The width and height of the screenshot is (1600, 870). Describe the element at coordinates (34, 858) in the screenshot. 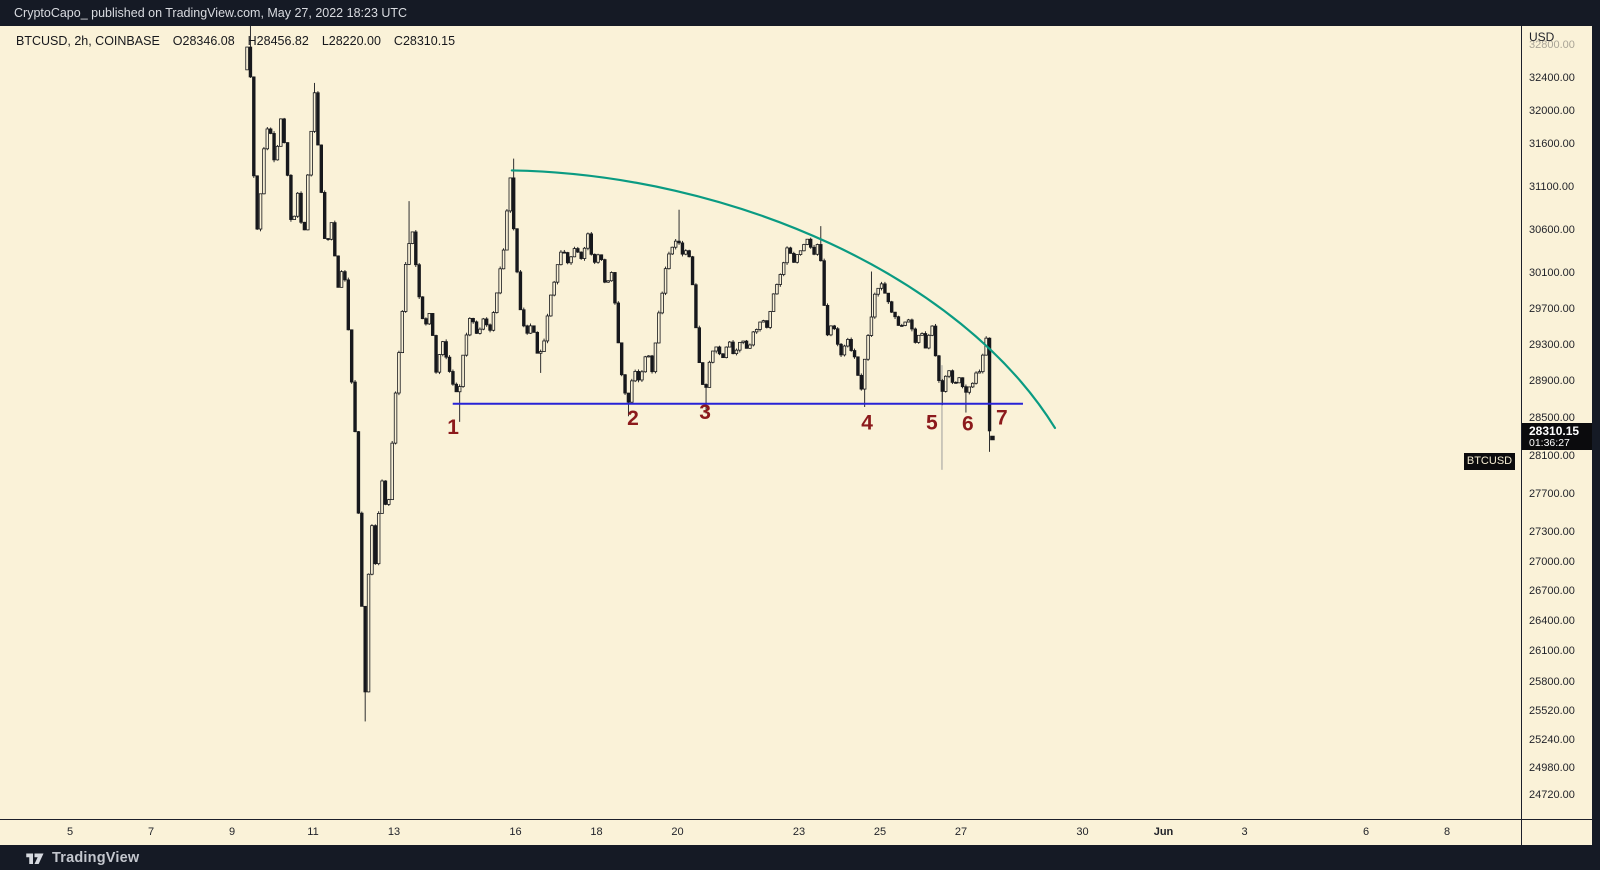

I see `tradingview-logo-icon` at that location.